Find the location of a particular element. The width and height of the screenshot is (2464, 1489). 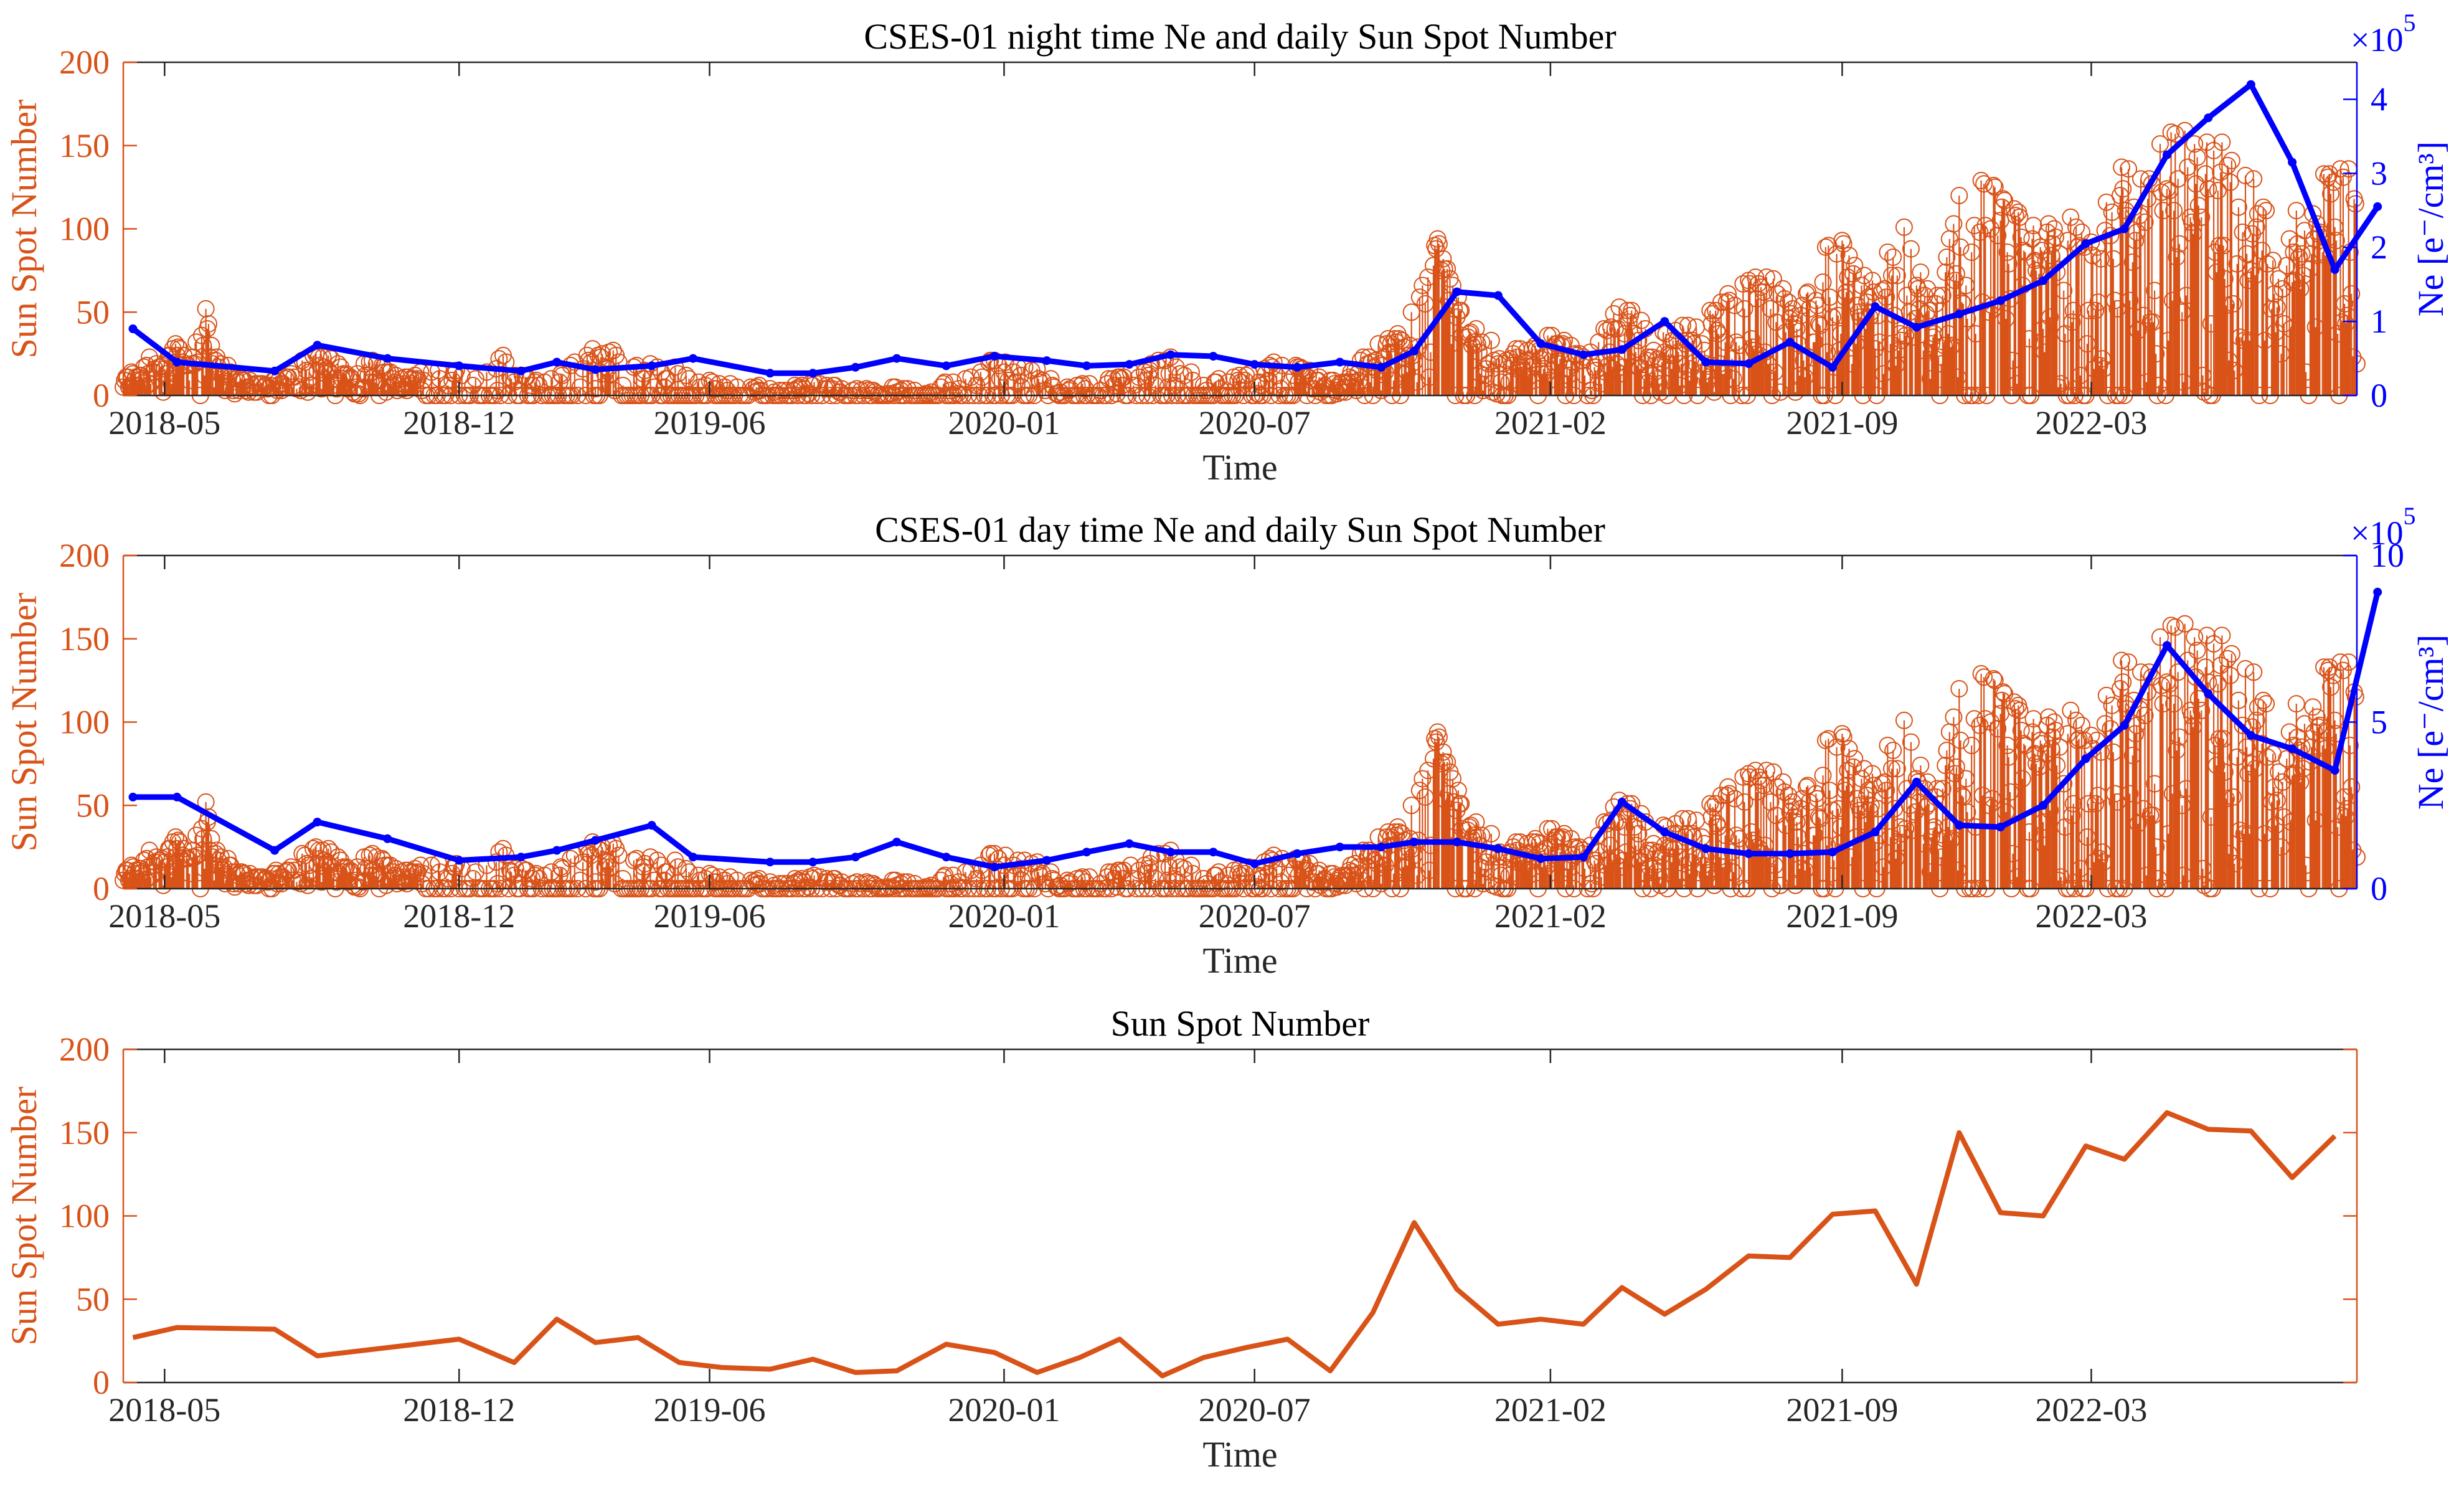

y-tick-label-left: 150 is located at coordinates (84, 145).